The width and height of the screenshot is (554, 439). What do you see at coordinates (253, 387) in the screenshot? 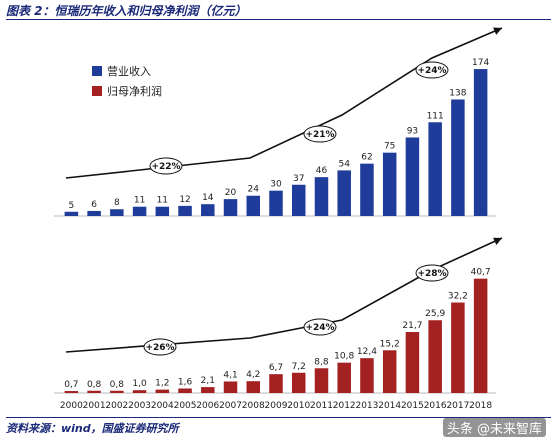
I see `profit-bar-2008` at bounding box center [253, 387].